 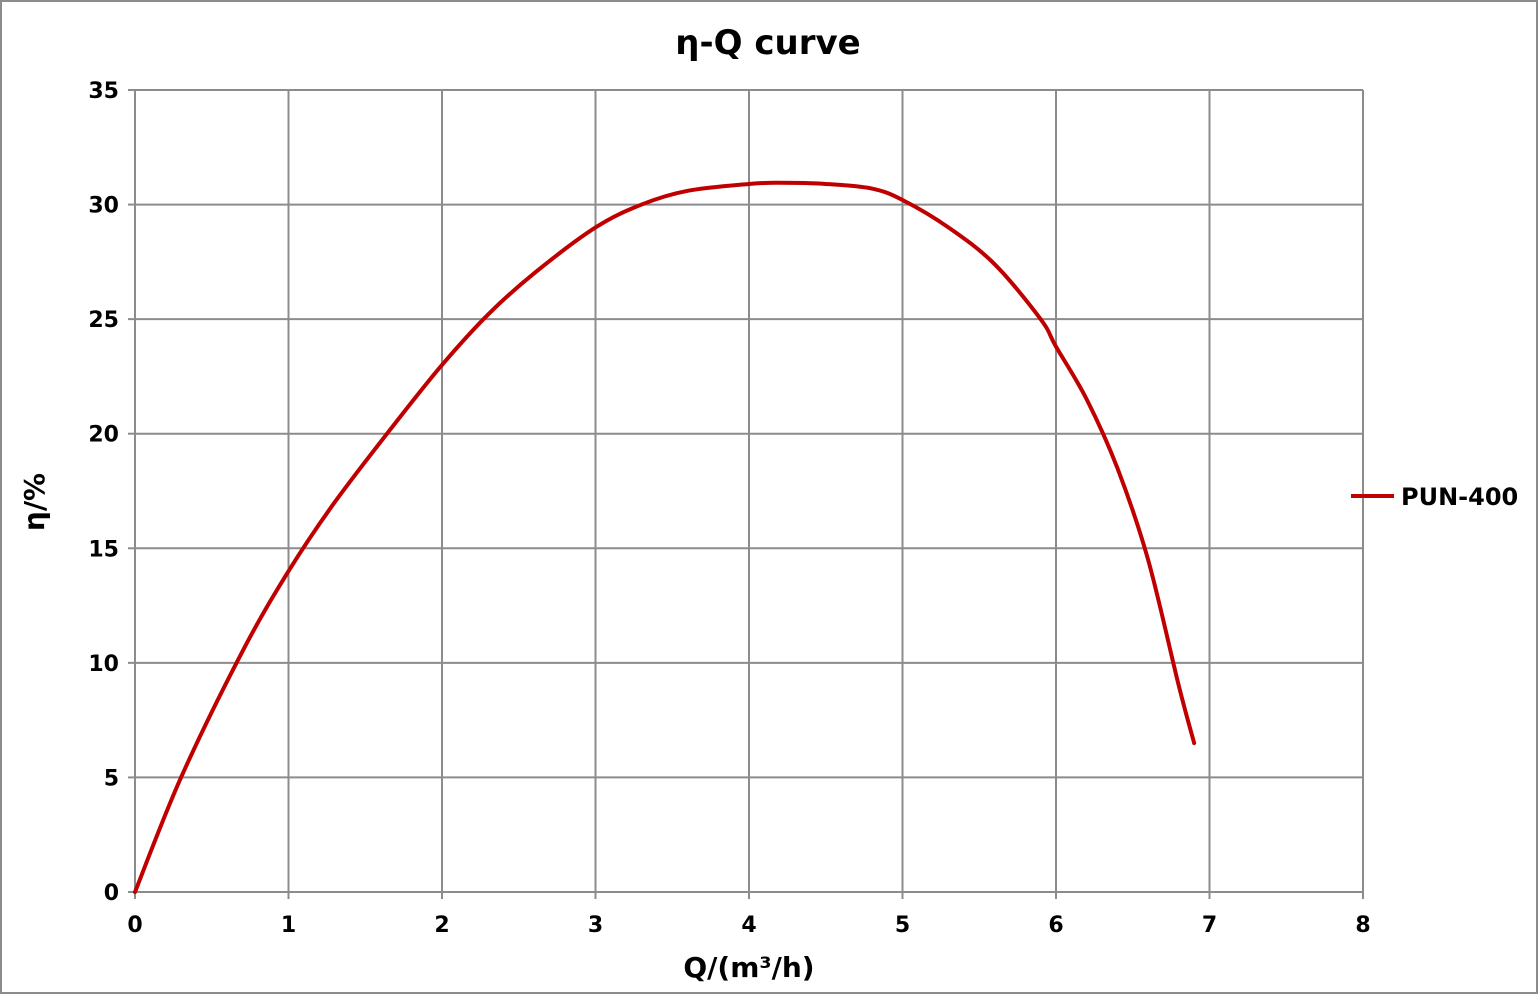 I want to click on x-tick-label: 1, so click(x=288, y=925).